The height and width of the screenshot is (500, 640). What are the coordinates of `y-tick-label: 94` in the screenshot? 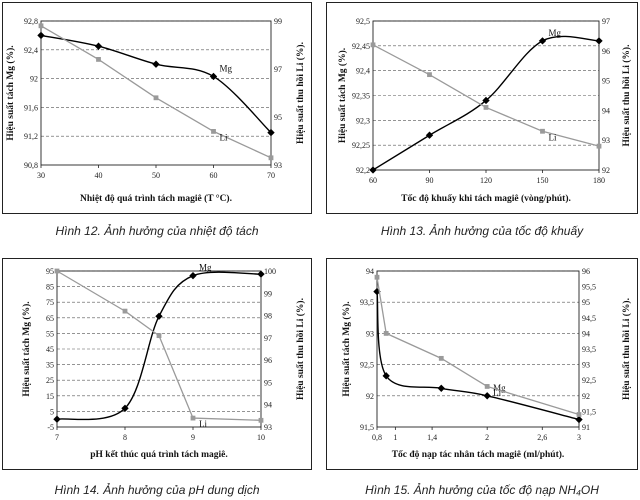 It's located at (370, 271).